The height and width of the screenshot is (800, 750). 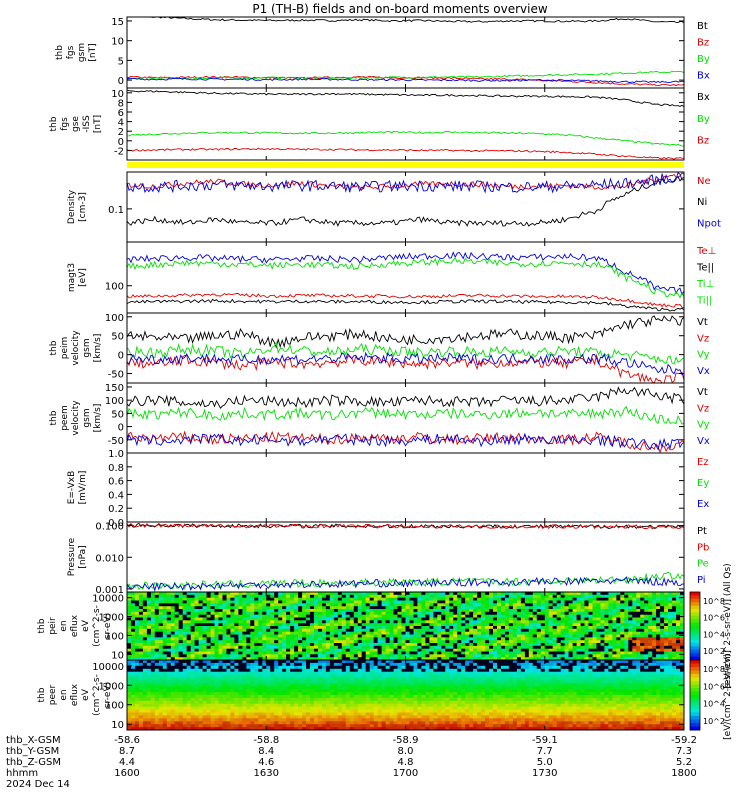 I want to click on y-tick-label: 150, so click(x=114, y=388).